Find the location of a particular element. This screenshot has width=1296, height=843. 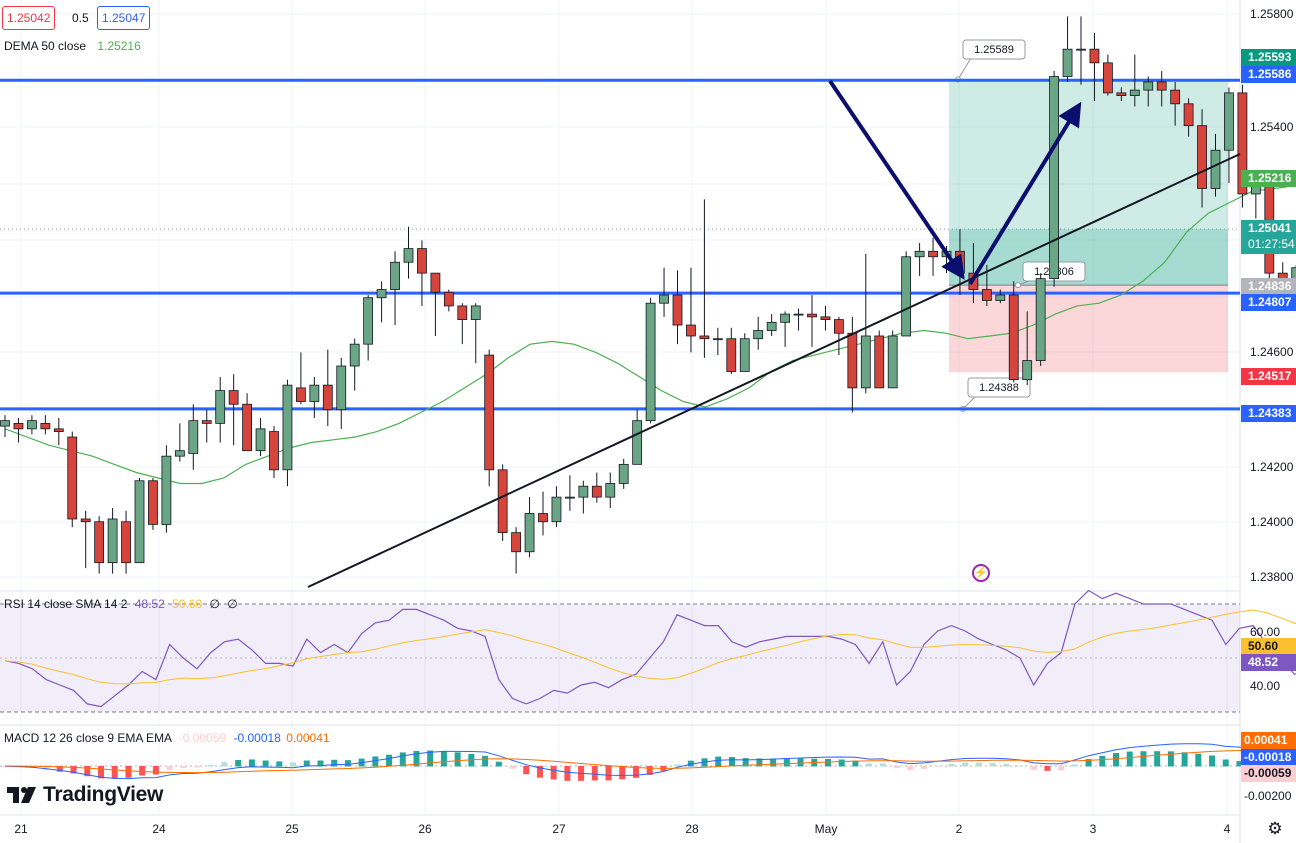

flash-icon: ⚡ is located at coordinates (981, 573).